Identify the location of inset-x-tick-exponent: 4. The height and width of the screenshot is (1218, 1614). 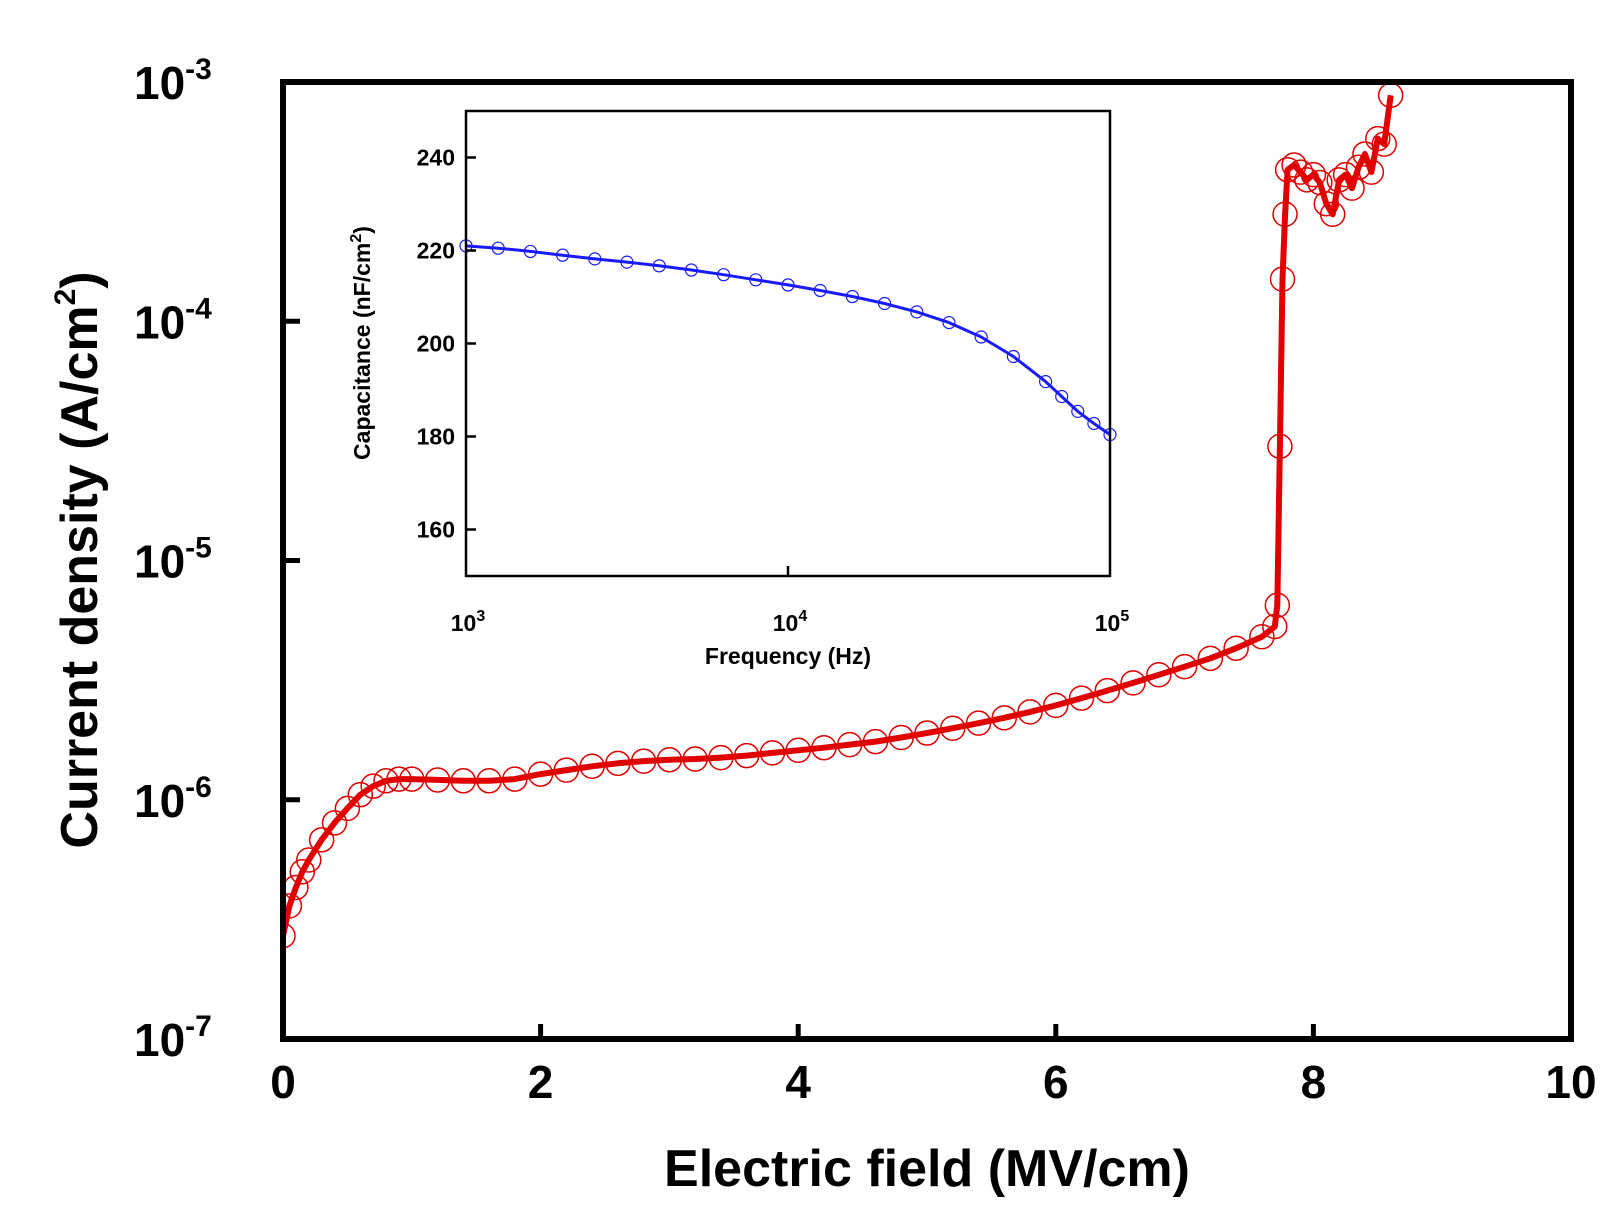
(802, 616).